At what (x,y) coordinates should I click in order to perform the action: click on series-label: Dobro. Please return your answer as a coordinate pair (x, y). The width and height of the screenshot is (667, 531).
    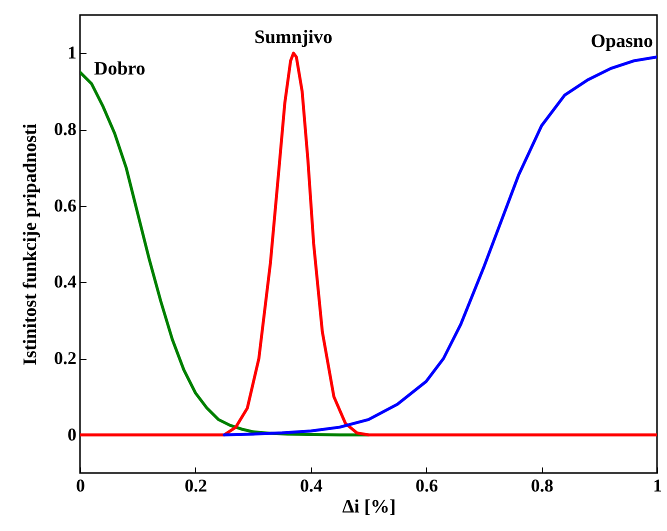
    Looking at the image, I should click on (120, 69).